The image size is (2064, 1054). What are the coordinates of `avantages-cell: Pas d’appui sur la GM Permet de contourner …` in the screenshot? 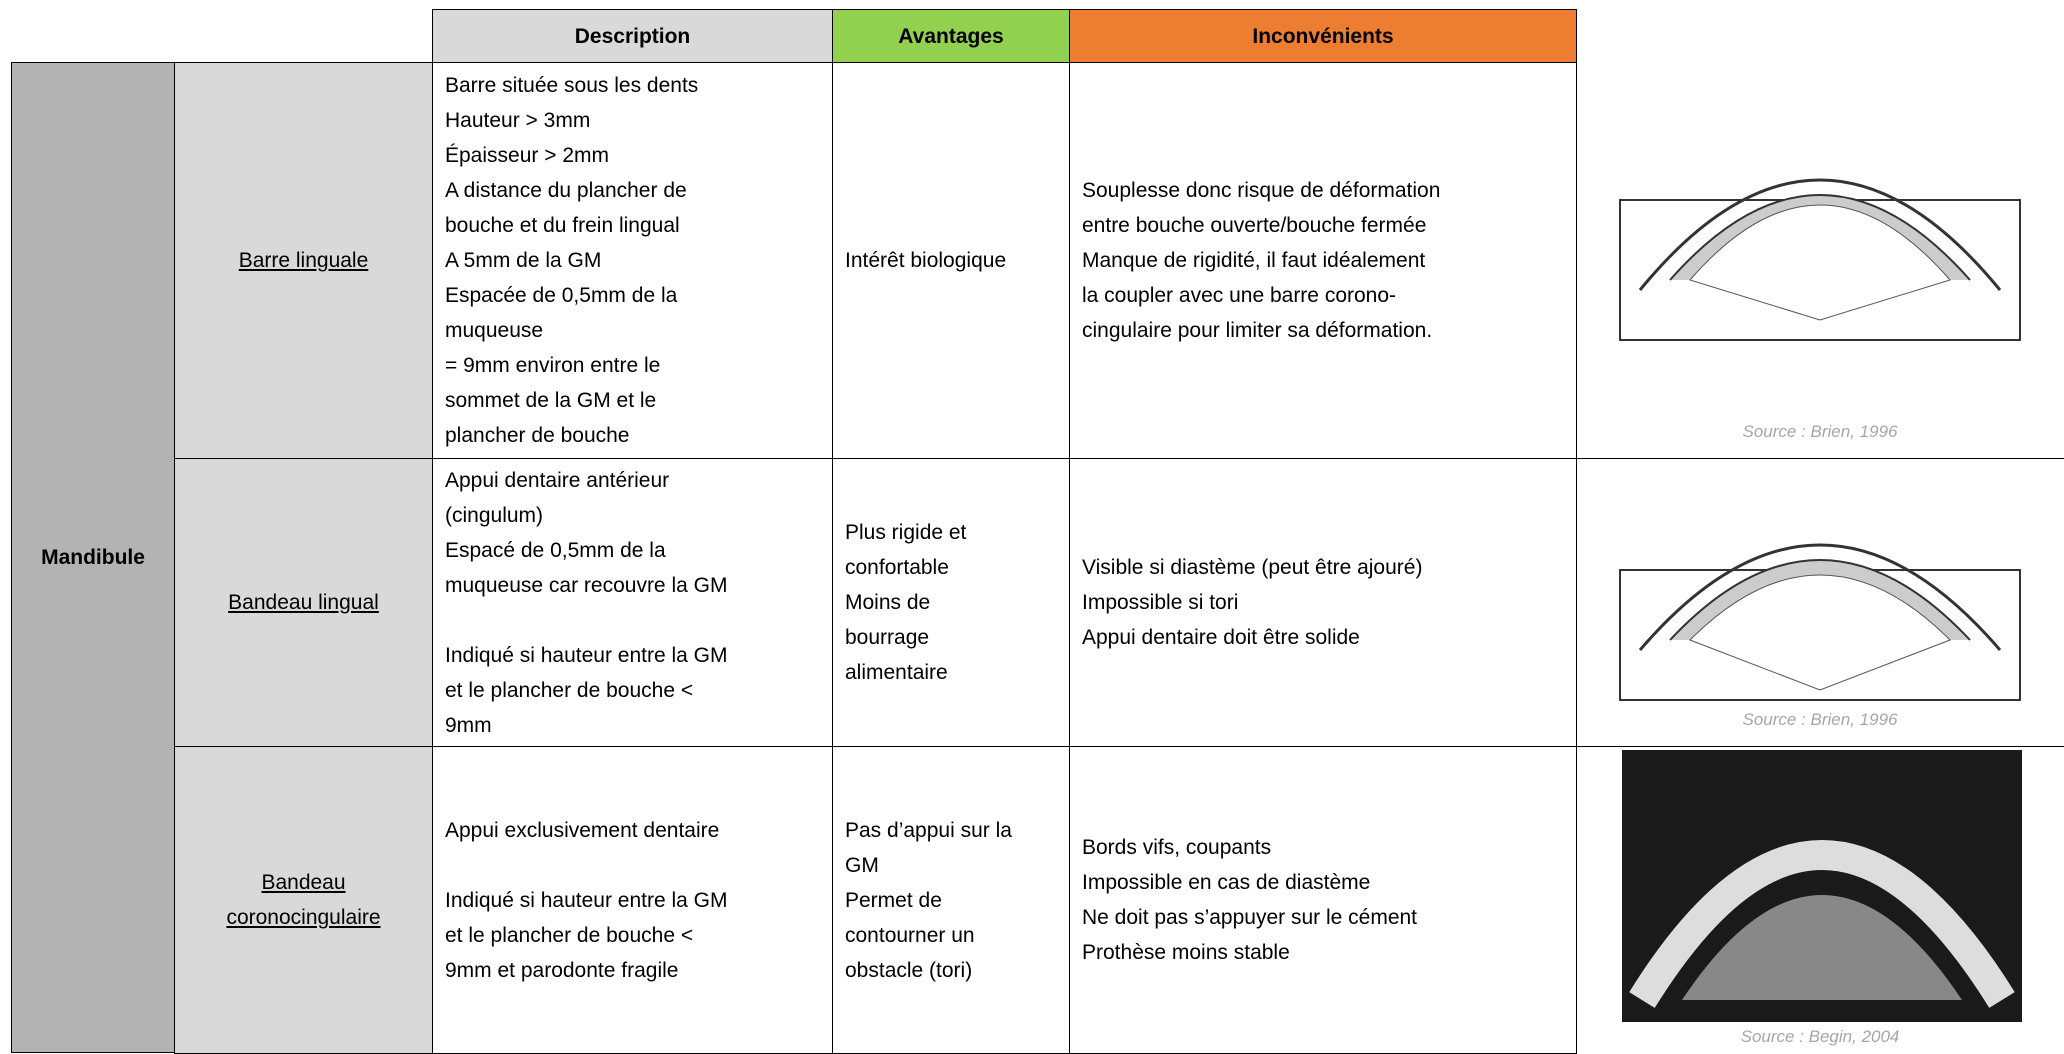 It's located at (951, 900).